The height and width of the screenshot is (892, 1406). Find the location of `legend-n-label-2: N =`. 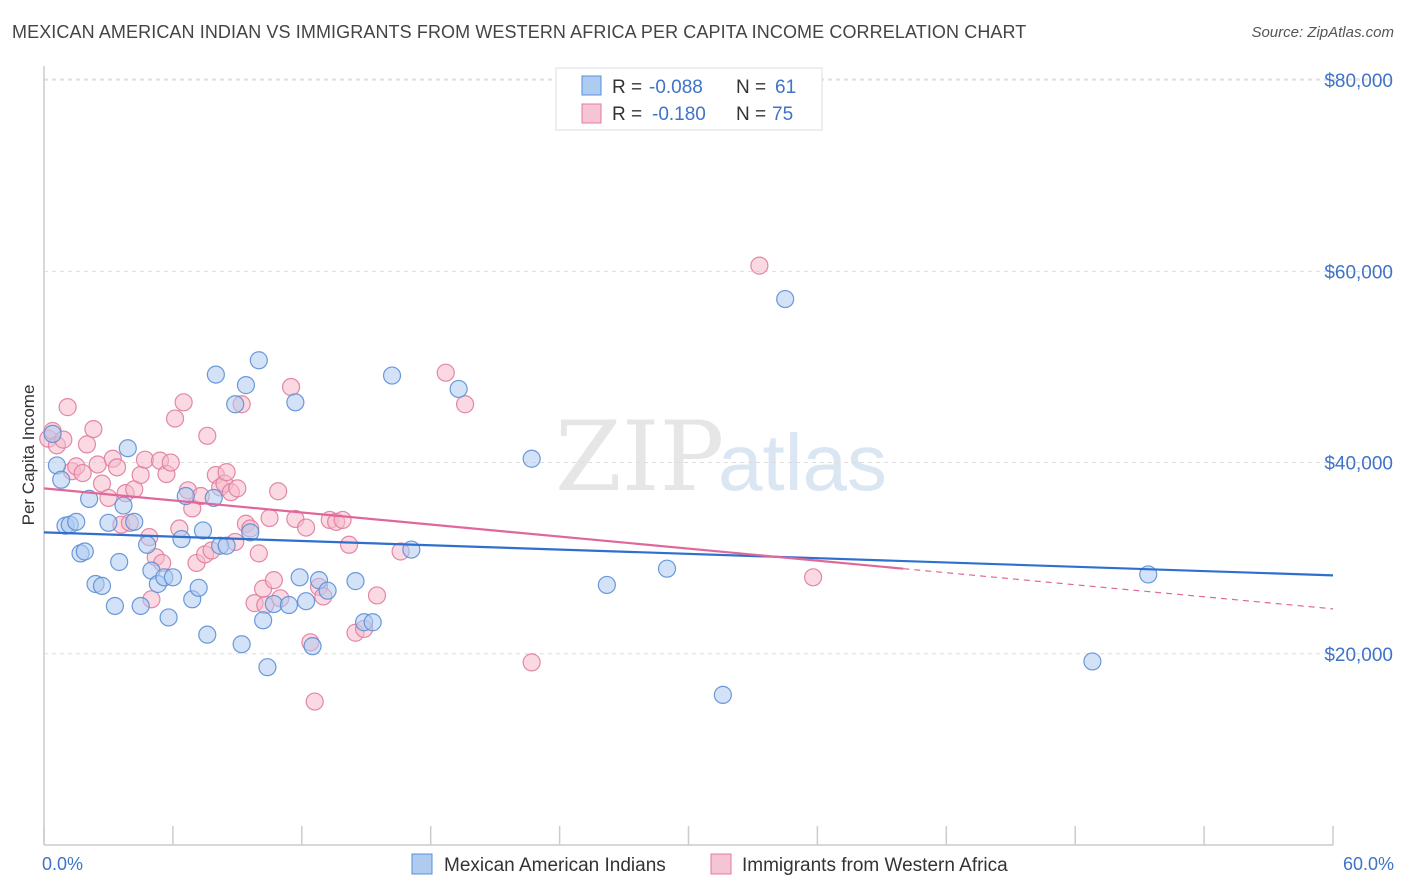

legend-n-label-2: N = is located at coordinates (751, 114).